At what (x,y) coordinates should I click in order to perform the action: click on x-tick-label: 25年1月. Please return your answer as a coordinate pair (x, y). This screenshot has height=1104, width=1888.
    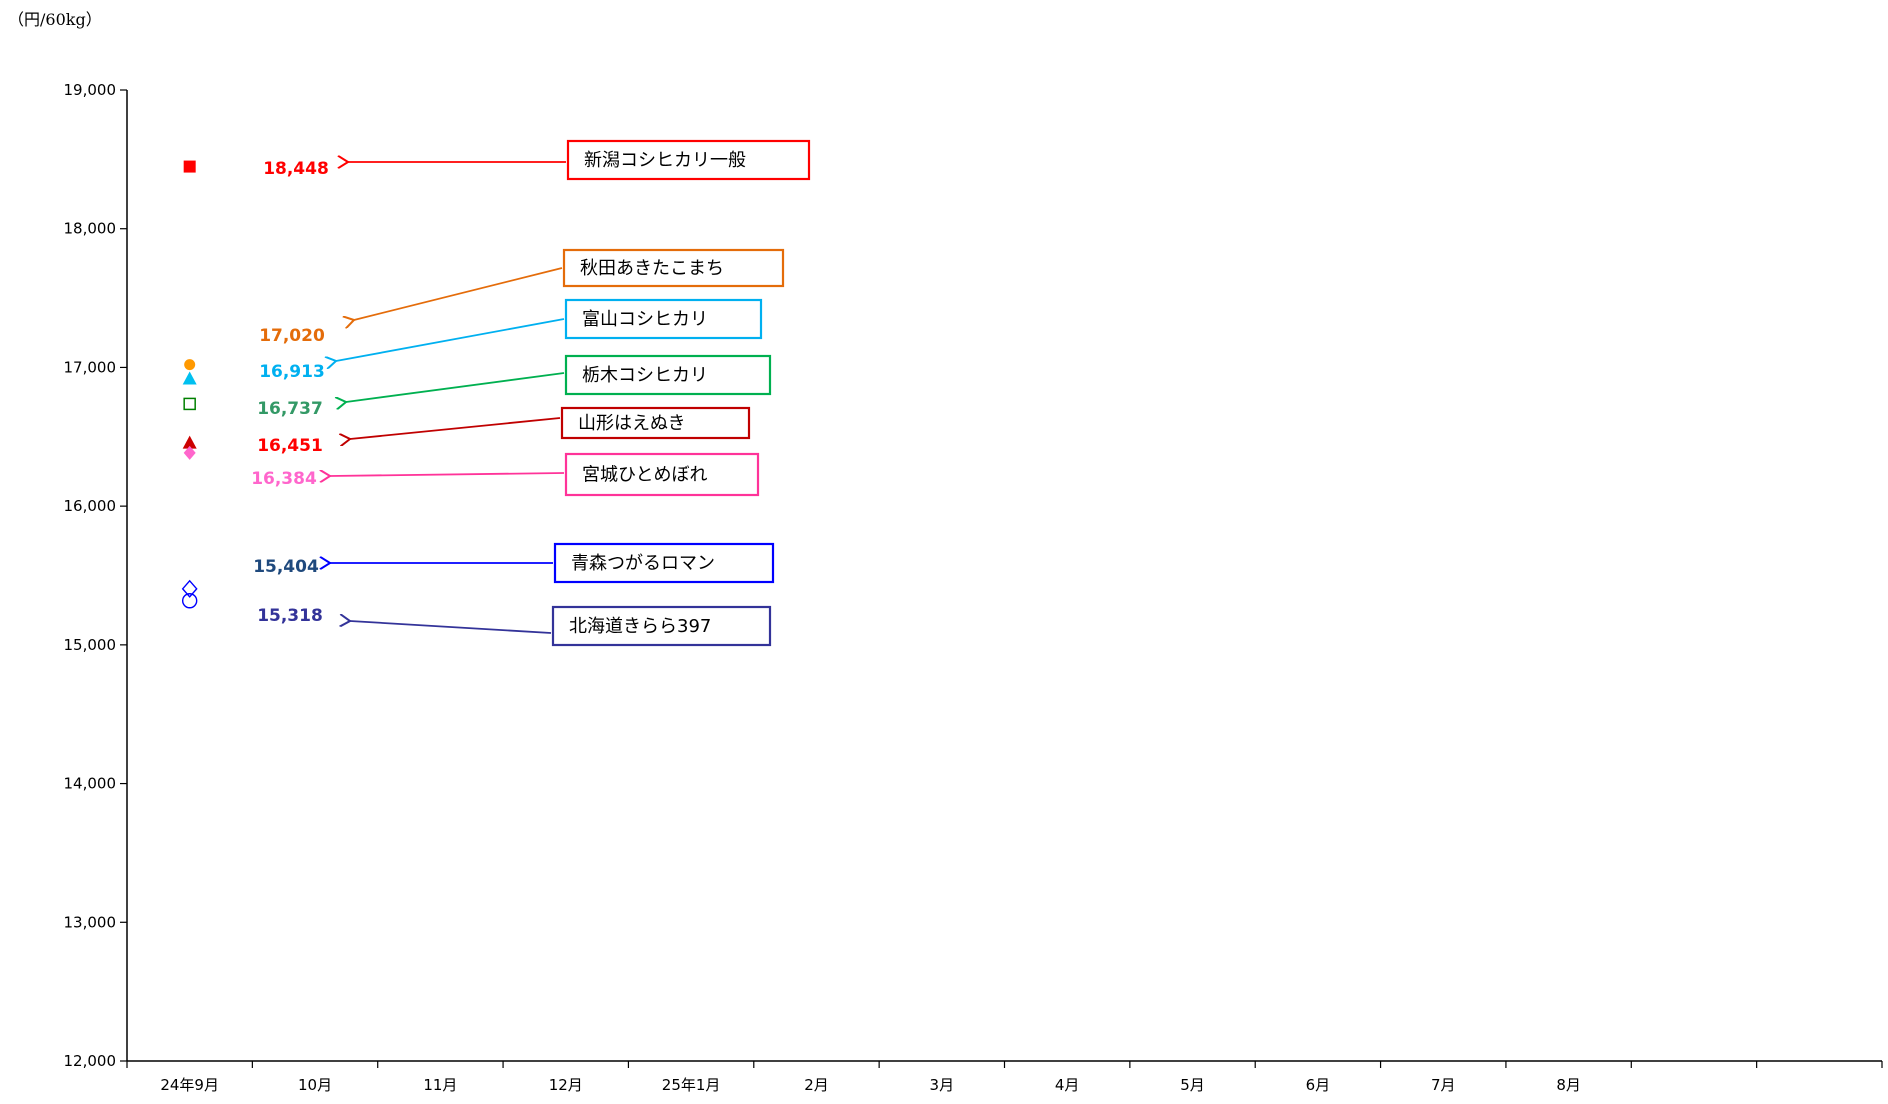
    Looking at the image, I should click on (691, 1085).